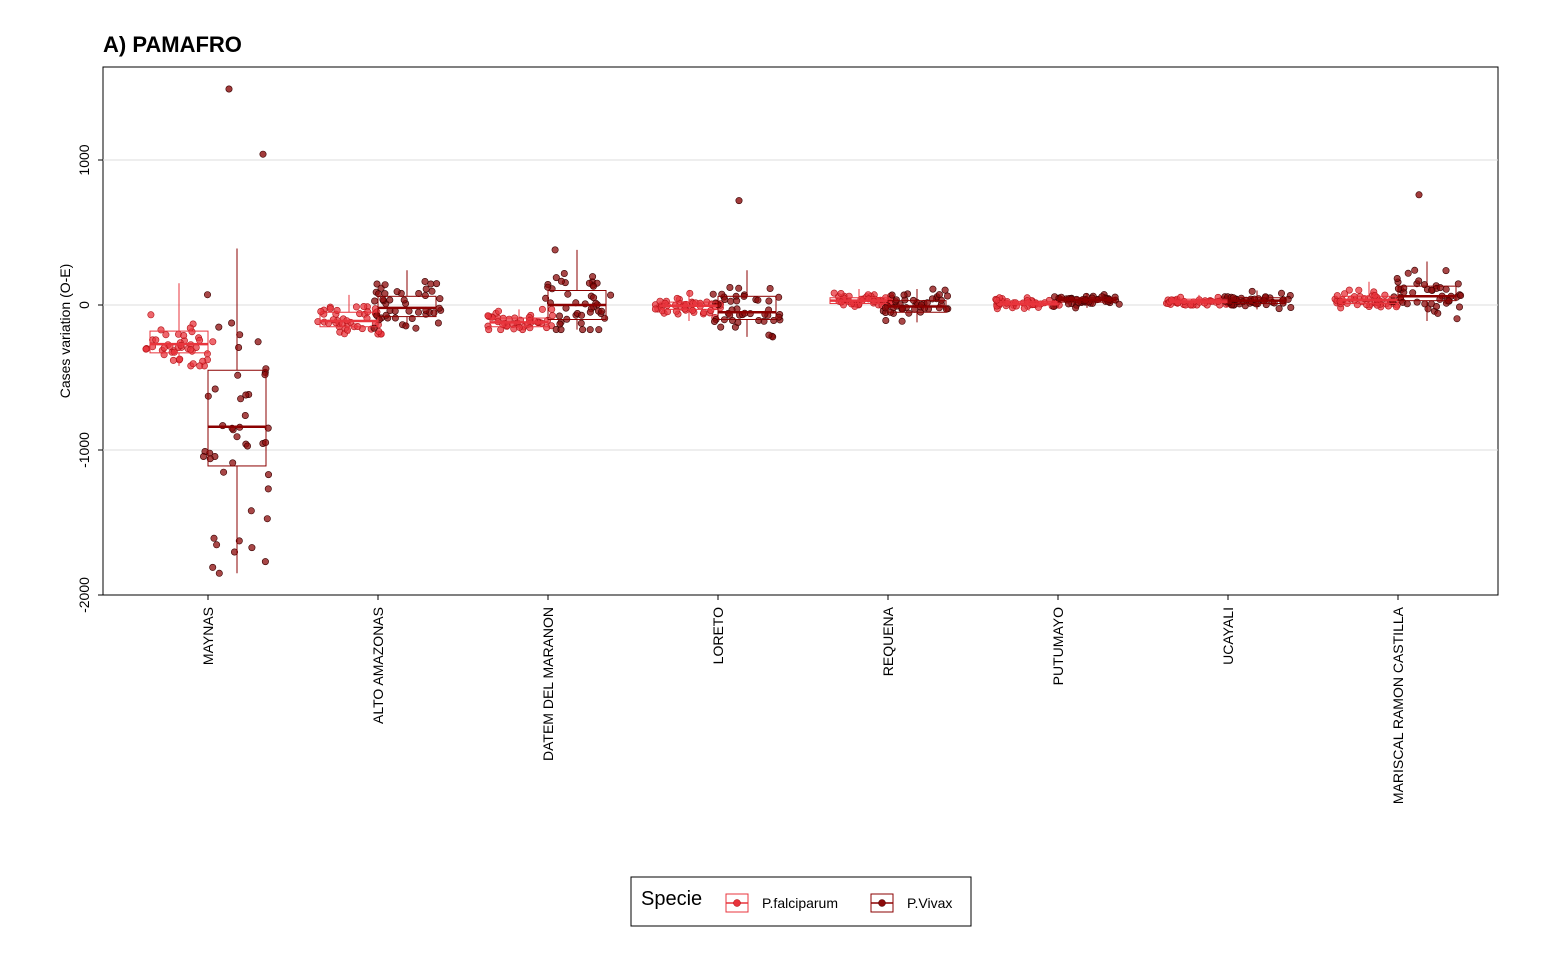  Describe the element at coordinates (548, 684) in the screenshot. I see `x-tick-label: DATEM DEL MARANON` at that location.